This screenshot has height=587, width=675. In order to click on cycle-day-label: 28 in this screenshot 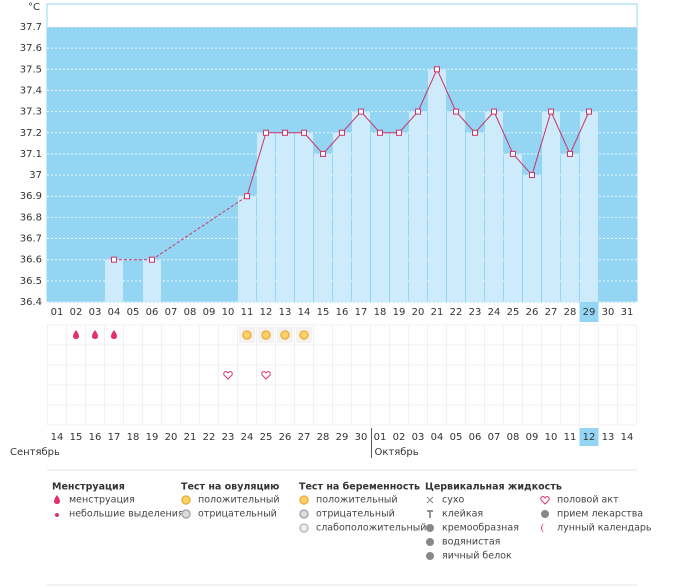, I will do `click(570, 312)`.